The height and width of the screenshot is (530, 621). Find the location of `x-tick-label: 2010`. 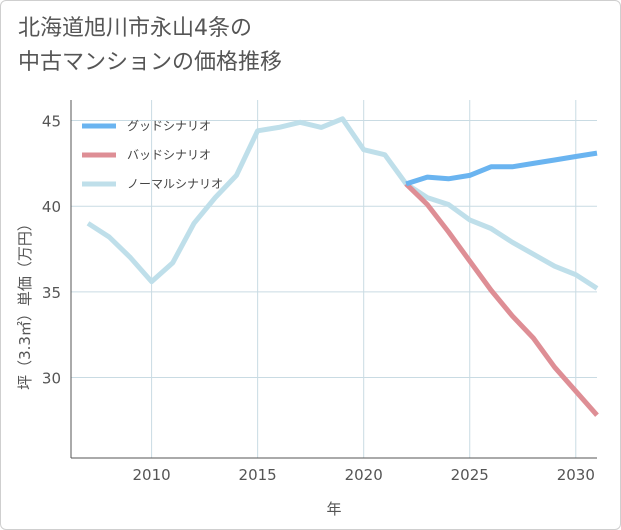

x-tick-label: 2010 is located at coordinates (152, 475).